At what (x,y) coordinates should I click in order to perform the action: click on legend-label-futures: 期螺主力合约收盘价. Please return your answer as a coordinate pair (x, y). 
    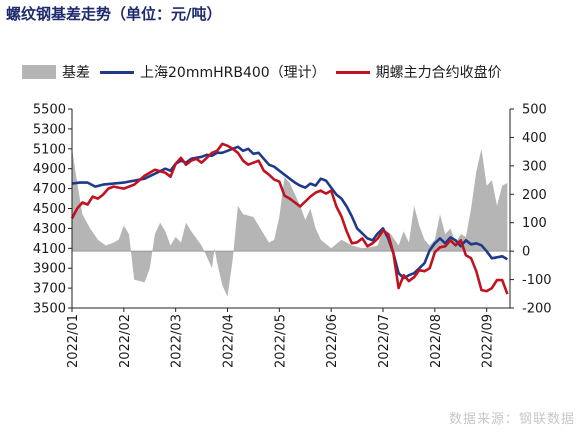
    Looking at the image, I should click on (438, 73).